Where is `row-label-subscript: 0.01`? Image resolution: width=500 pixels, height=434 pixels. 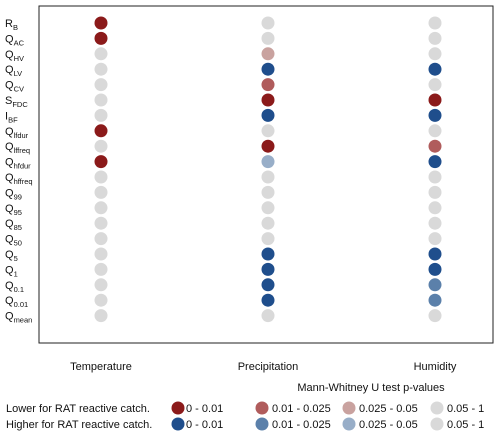 row-label-subscript: 0.01 is located at coordinates (21, 304).